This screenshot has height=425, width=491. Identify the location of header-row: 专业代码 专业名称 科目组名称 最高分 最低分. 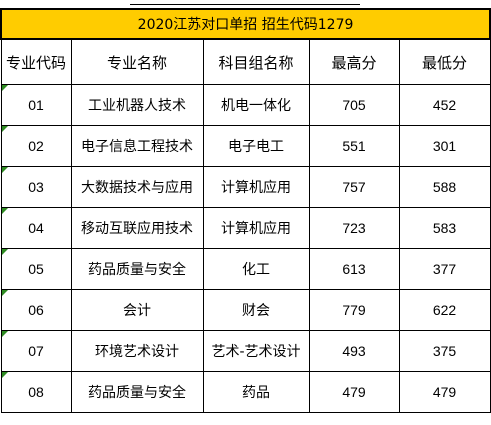
(245, 61).